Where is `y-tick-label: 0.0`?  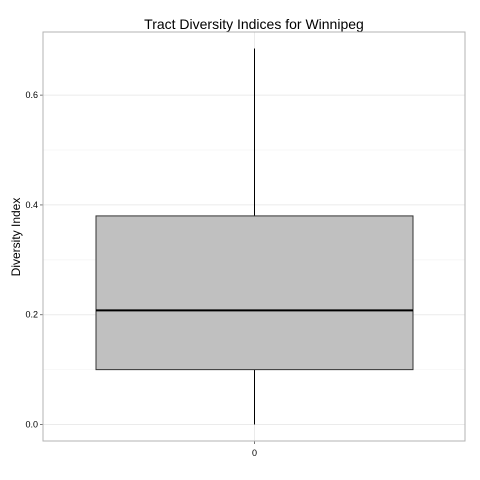 y-tick-label: 0.0 is located at coordinates (31, 425).